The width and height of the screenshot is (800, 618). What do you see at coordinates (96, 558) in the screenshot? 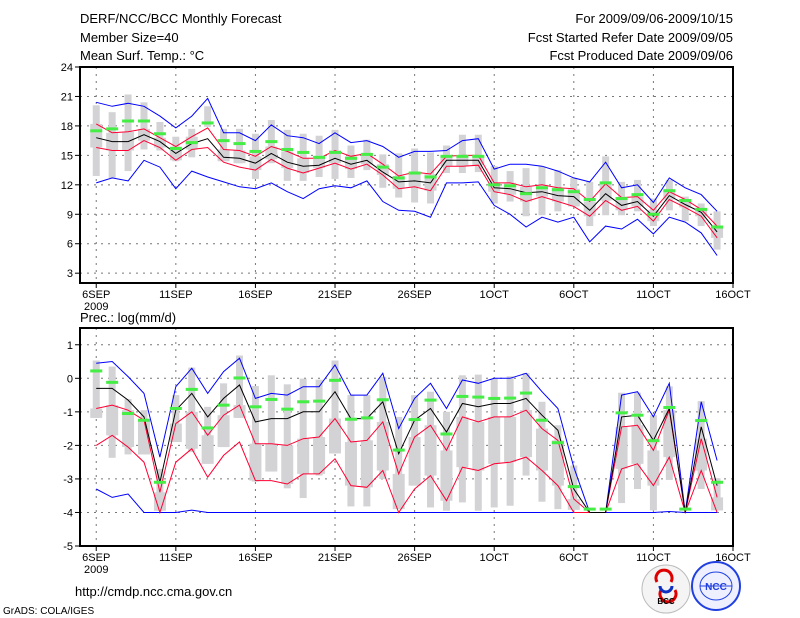
I see `x-tick-label: 6SEP` at bounding box center [96, 558].